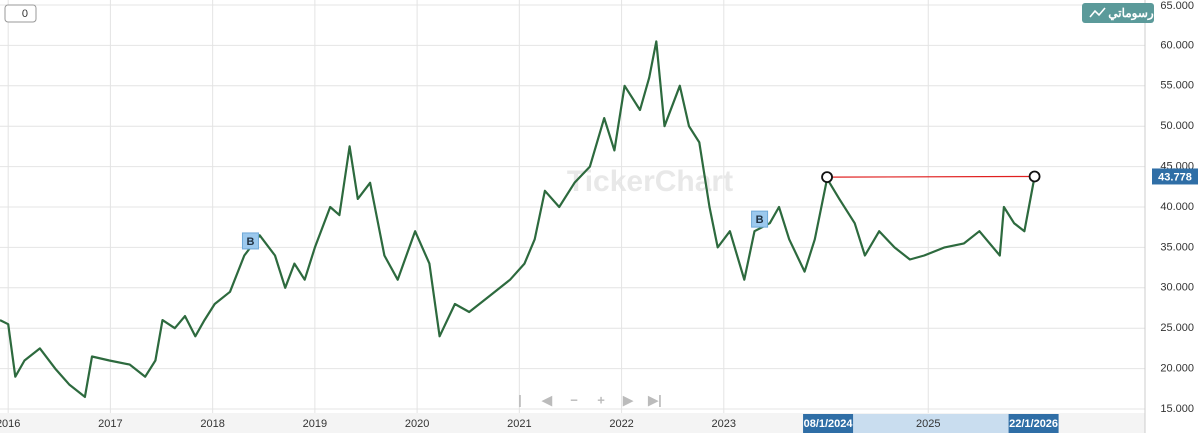 Image resolution: width=1200 pixels, height=433 pixels. Describe the element at coordinates (1177, 409) in the screenshot. I see `y-tick-label: 15.000` at that location.